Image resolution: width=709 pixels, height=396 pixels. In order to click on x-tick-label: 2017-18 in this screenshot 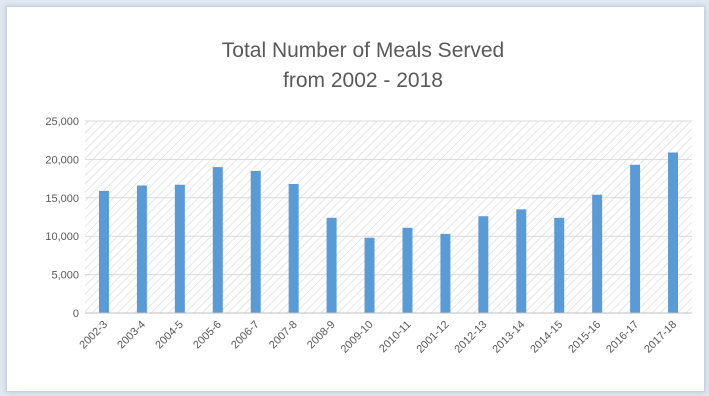, I will do `click(660, 337)`.